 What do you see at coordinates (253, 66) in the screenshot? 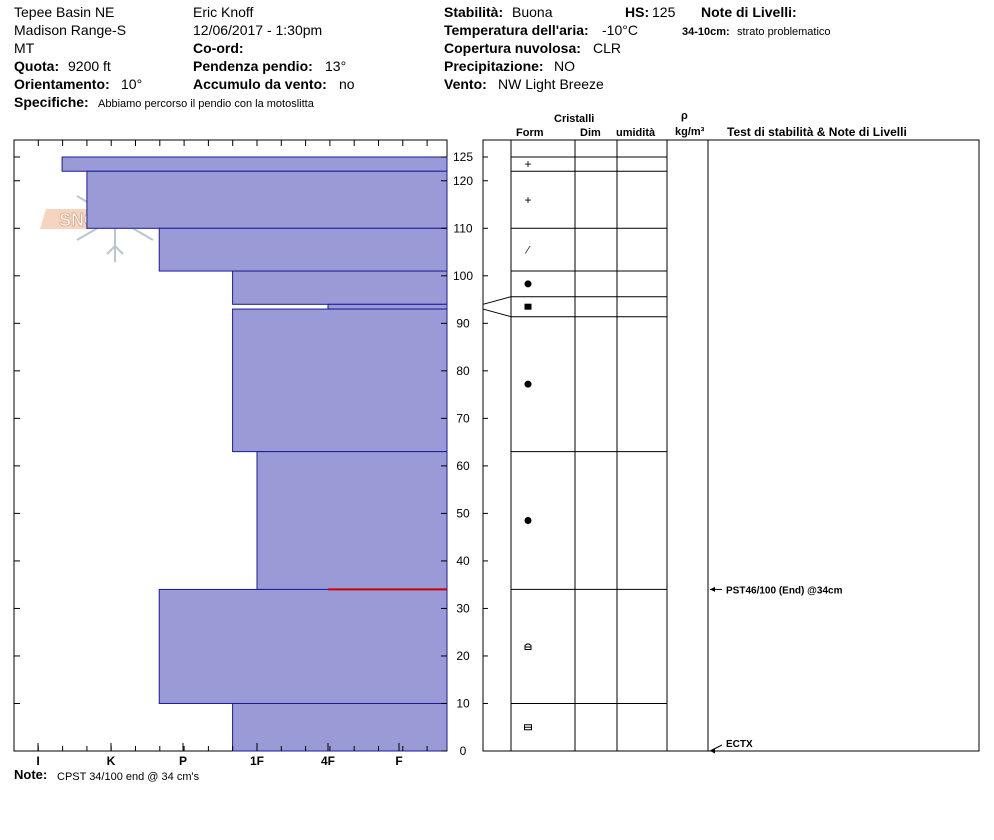
I see `slope-label: Pendenza pendio:` at bounding box center [253, 66].